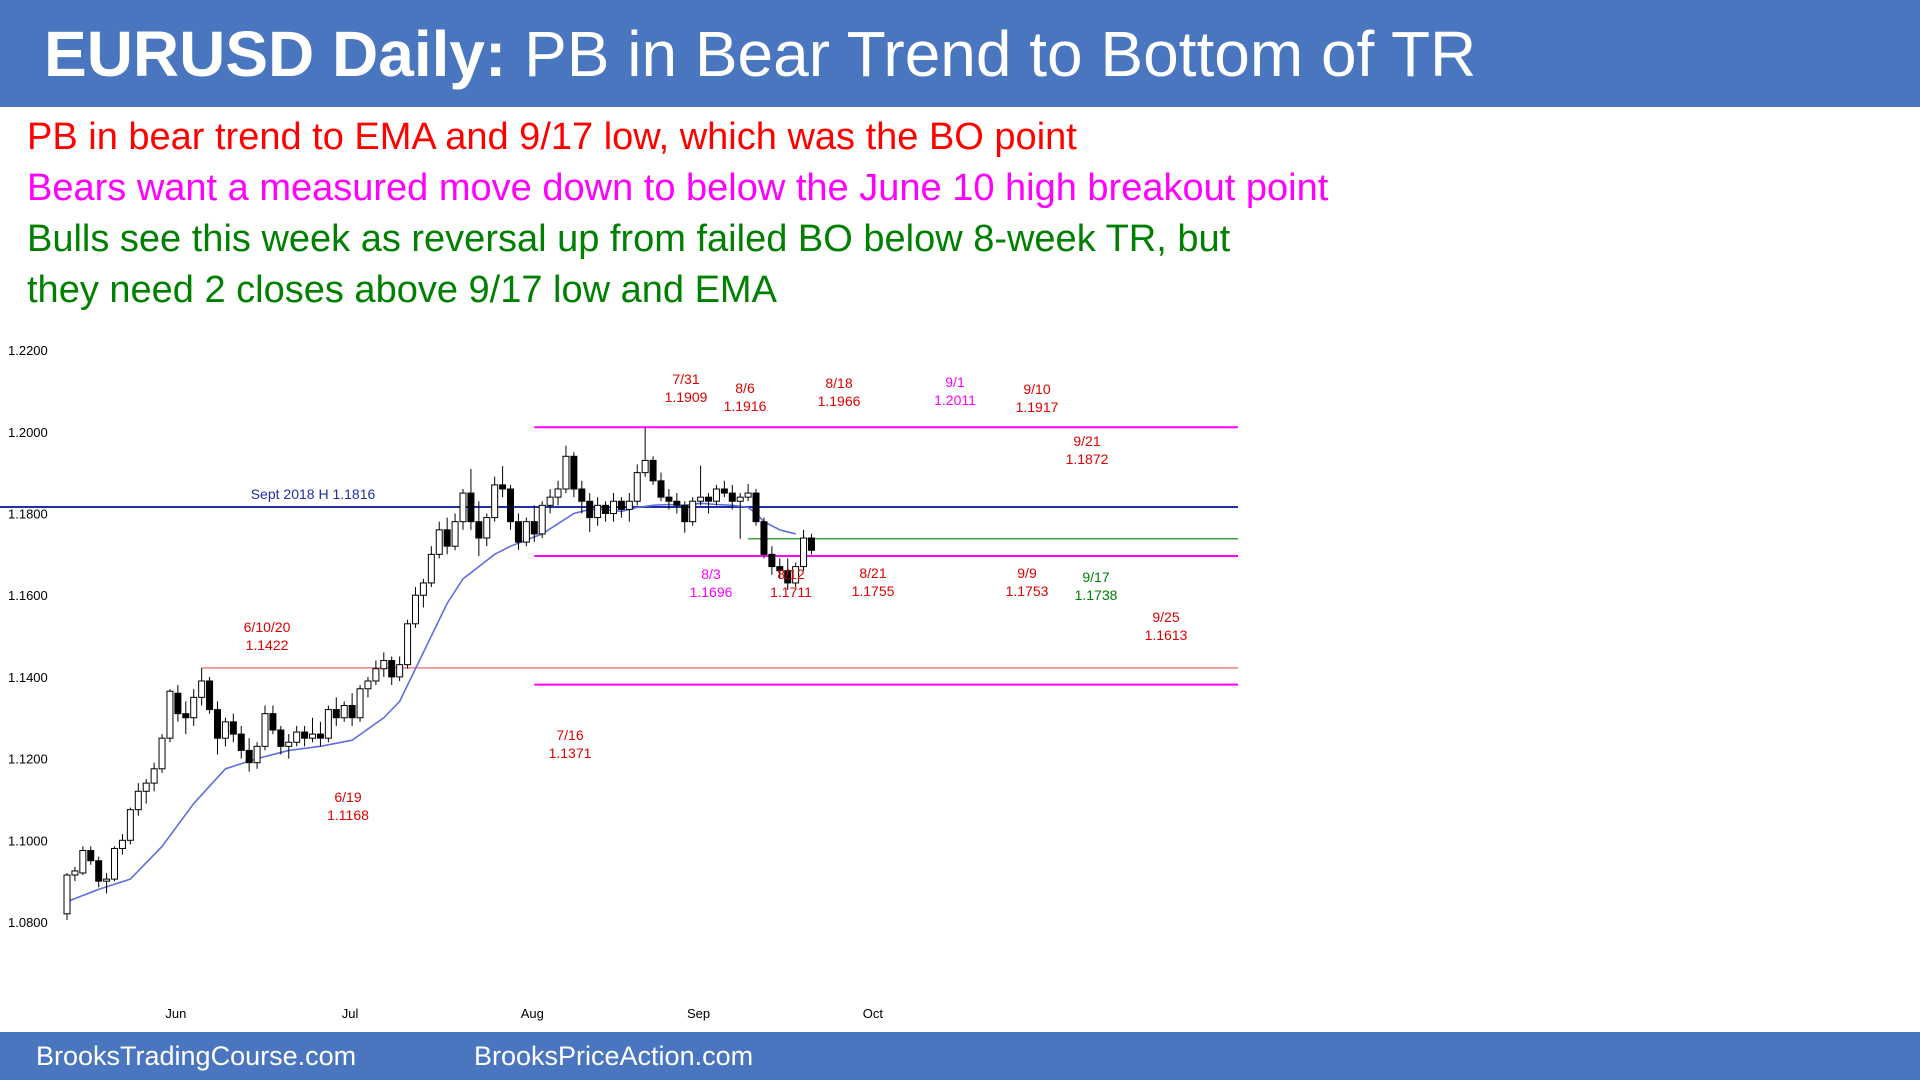  Describe the element at coordinates (791, 592) in the screenshot. I see `annotation-price: 1.1711` at that location.